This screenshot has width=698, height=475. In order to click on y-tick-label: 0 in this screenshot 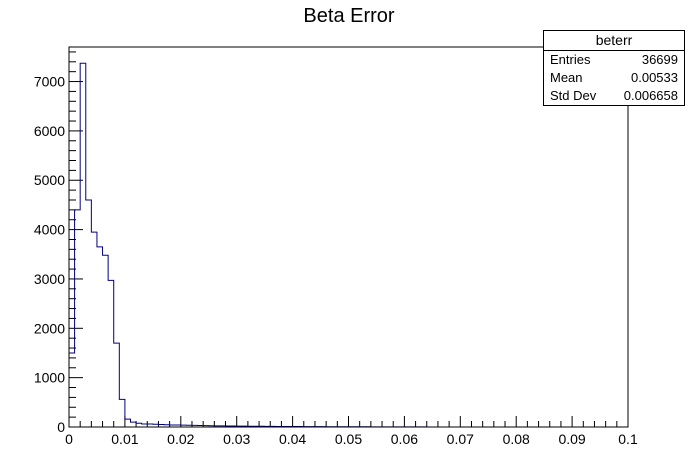, I will do `click(61, 427)`.